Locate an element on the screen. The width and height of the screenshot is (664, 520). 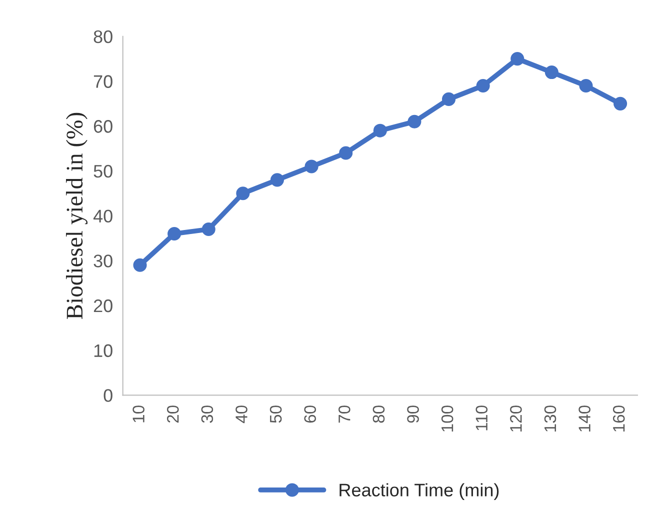
y-tick-label: 60 is located at coordinates (103, 126).